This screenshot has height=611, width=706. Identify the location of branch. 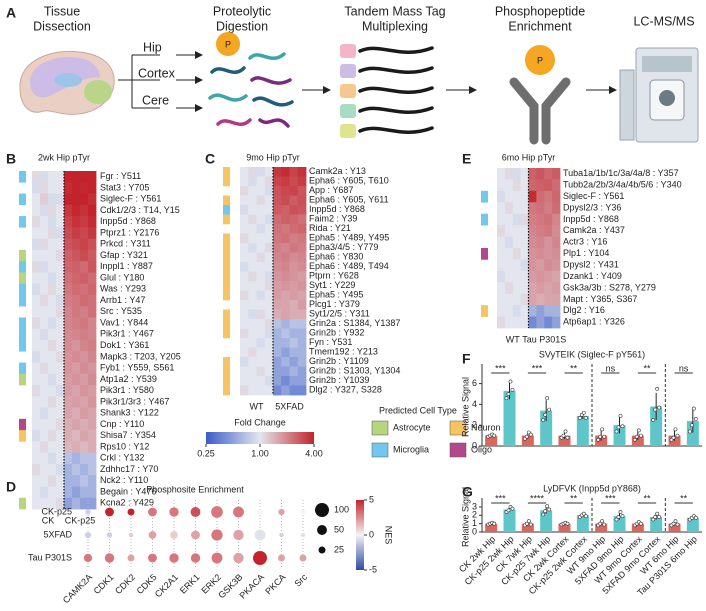
(139, 81).